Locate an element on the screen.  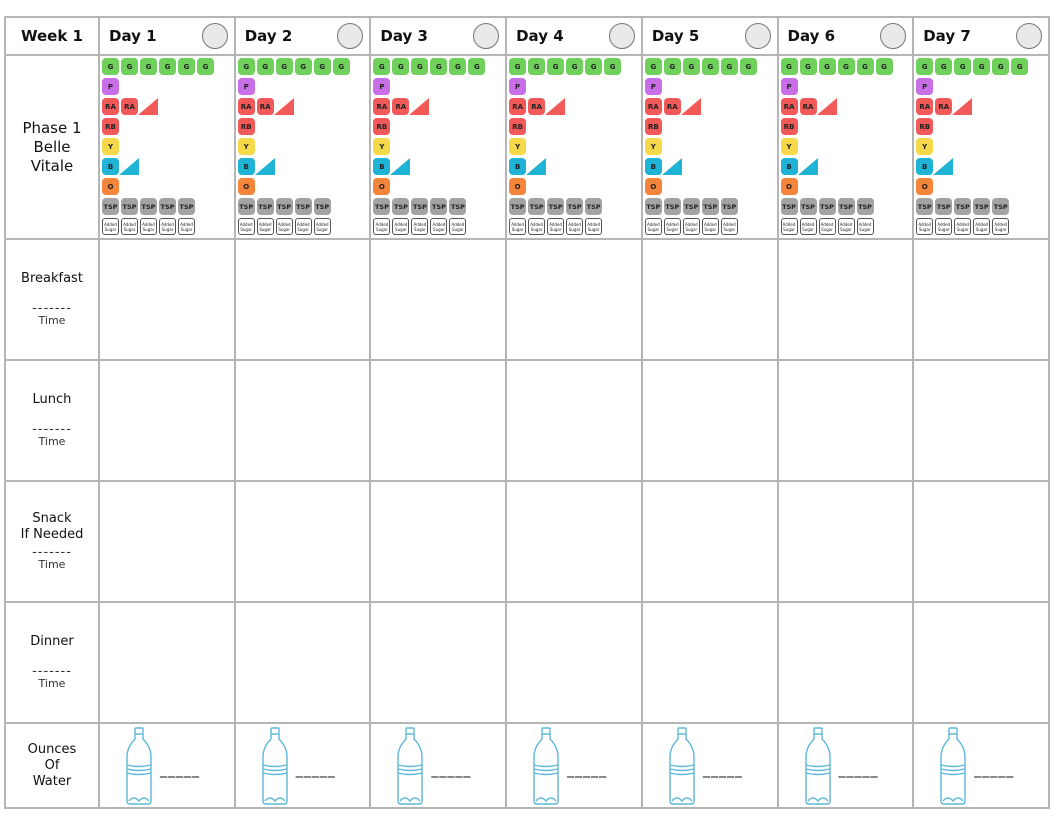
water-ounces-blank: _____ is located at coordinates (180, 769).